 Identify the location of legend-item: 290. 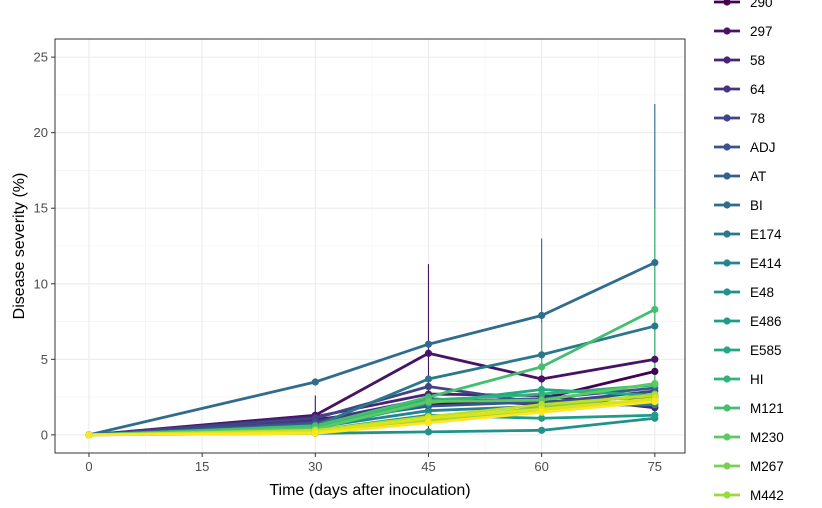
(743, 5).